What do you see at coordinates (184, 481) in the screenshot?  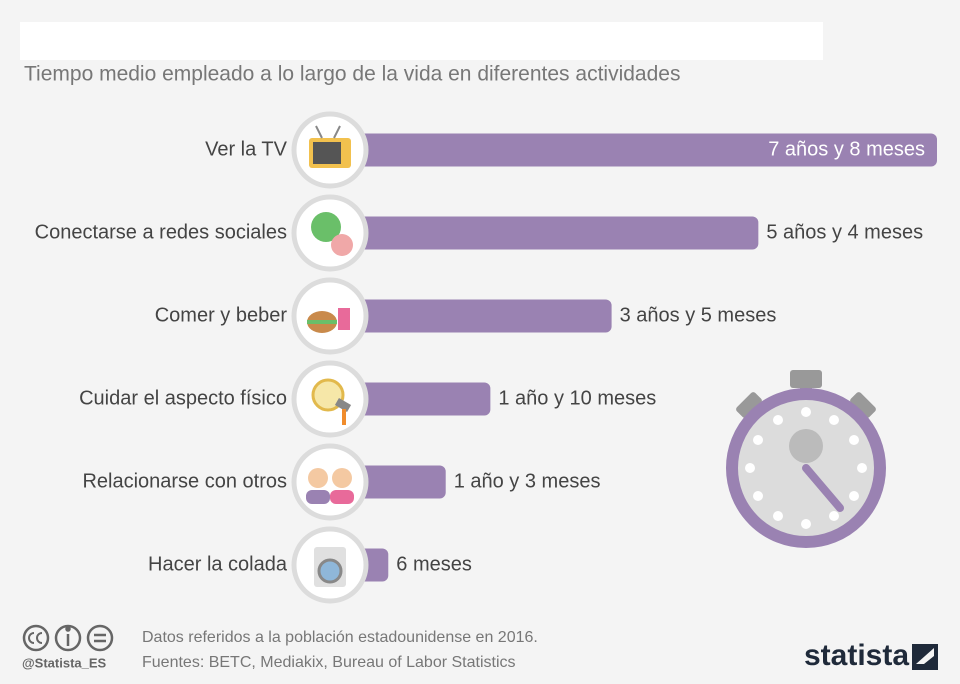 I see `category-label: Relacionarse con otros` at bounding box center [184, 481].